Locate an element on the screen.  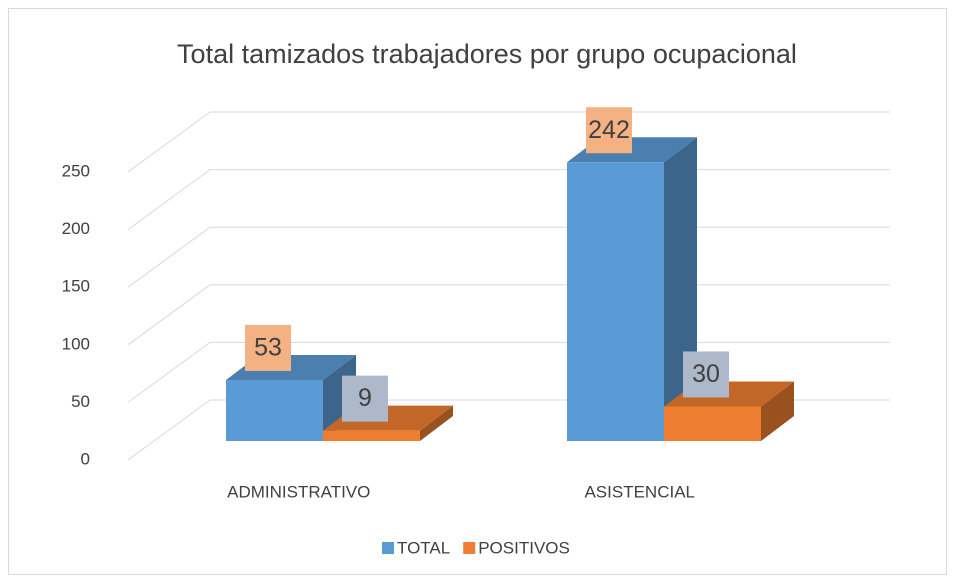
y-tick-label: 200 is located at coordinates (76, 228).